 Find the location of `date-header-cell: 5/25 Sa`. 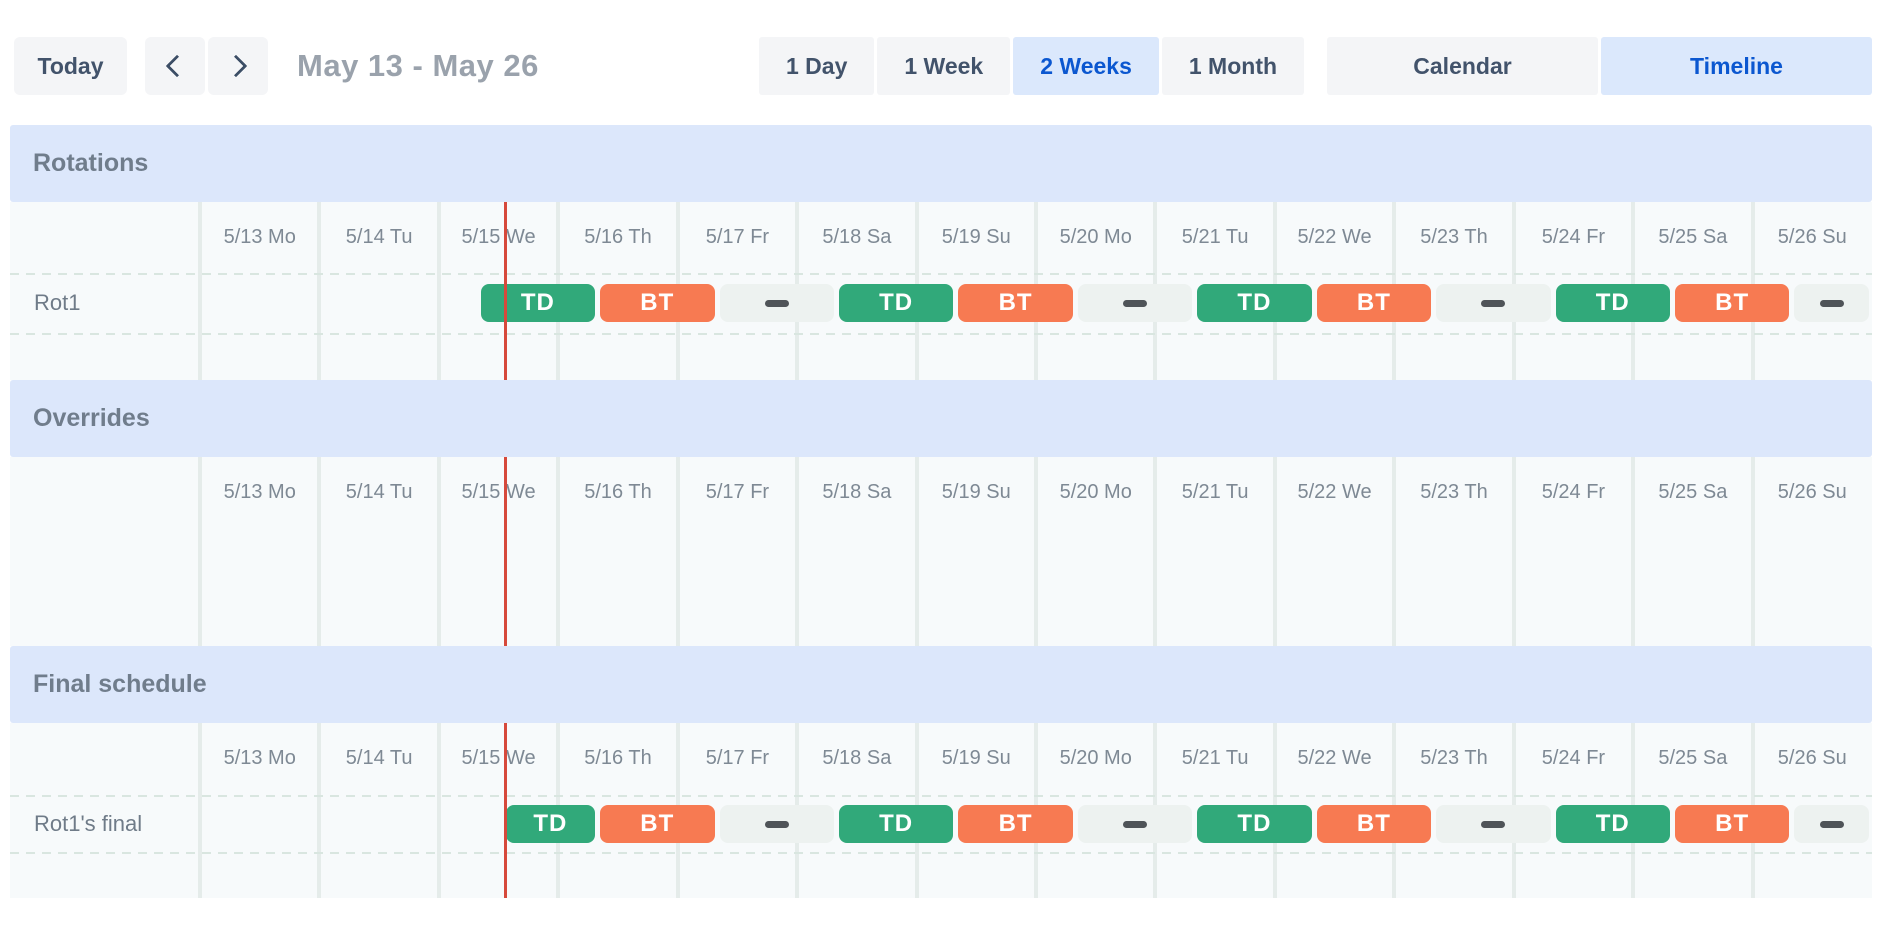

date-header-cell: 5/25 Sa is located at coordinates (1693, 237).